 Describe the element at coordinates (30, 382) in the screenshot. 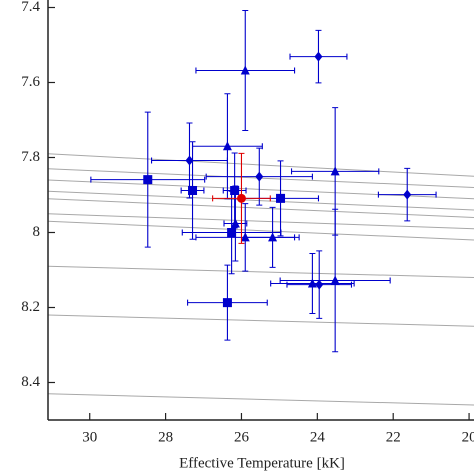

I see `y-tick-label: 8.4` at that location.